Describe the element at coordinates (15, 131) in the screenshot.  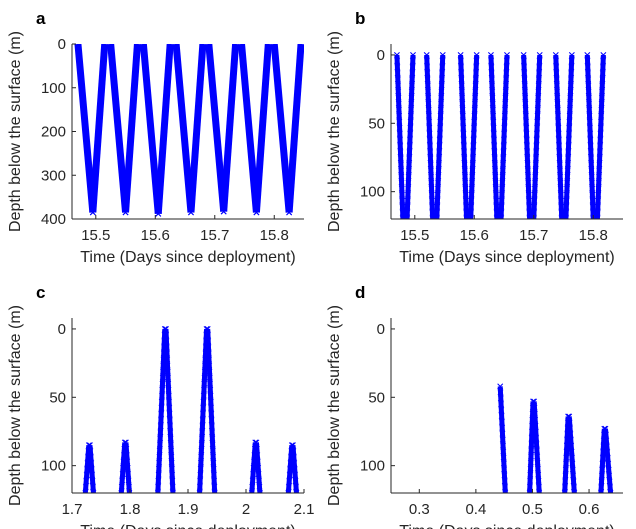
I see `y-axis-label: Depth below the surface (m)` at that location.